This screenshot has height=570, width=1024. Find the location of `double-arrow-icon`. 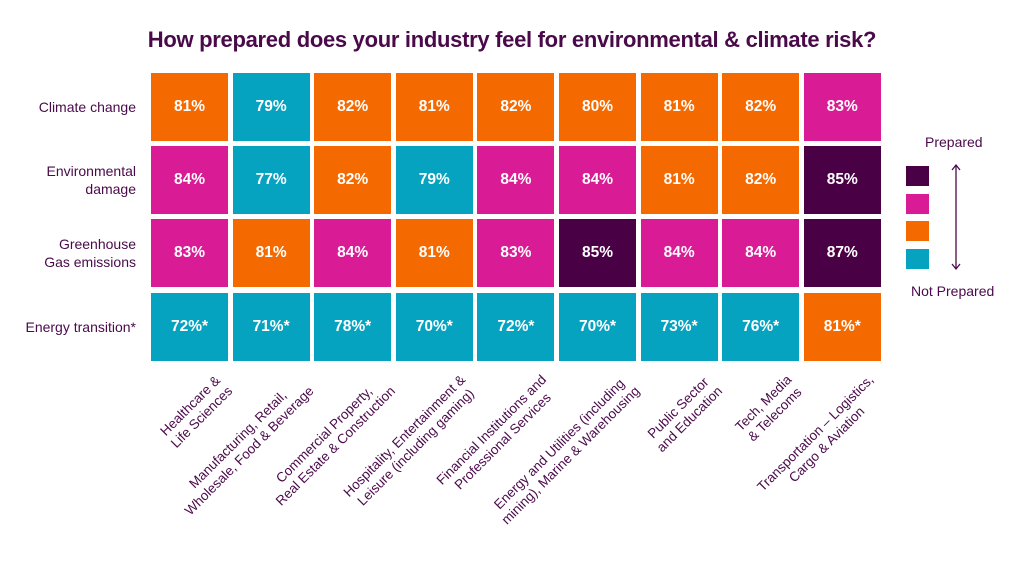

double-arrow-icon is located at coordinates (956, 217).